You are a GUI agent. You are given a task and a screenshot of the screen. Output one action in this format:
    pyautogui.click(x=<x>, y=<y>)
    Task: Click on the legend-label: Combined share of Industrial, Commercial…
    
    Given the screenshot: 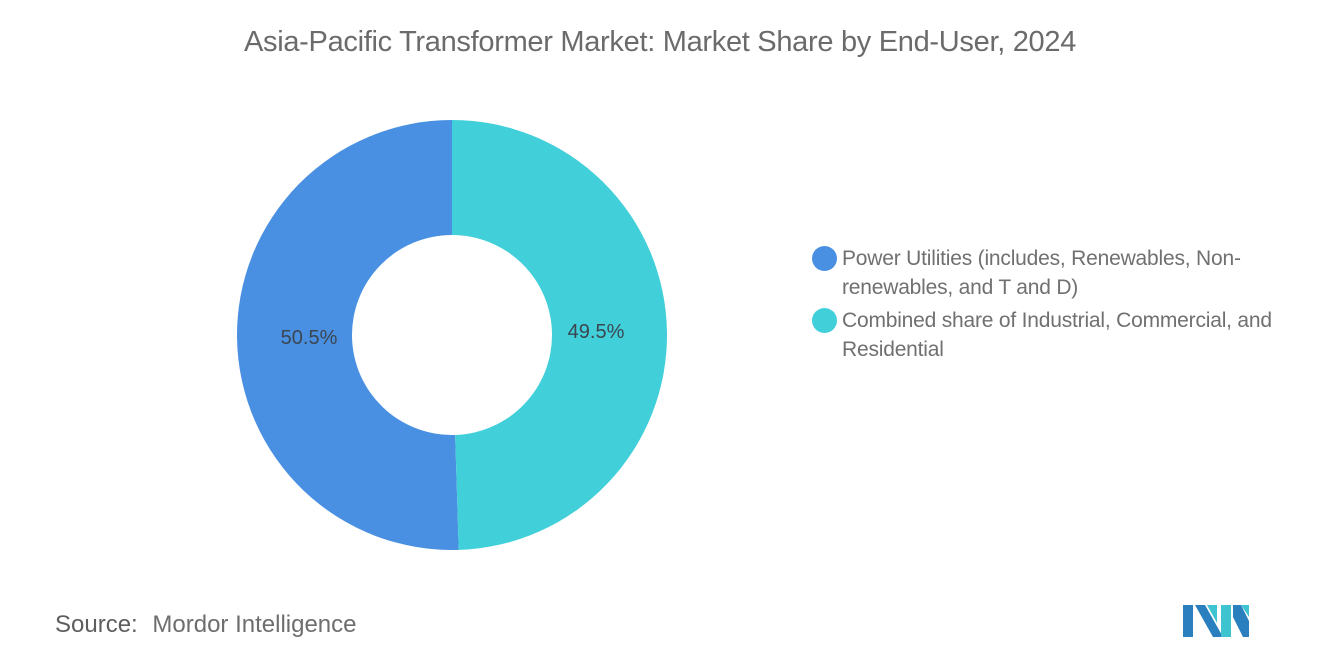 What is the action you would take?
    pyautogui.click(x=1057, y=335)
    